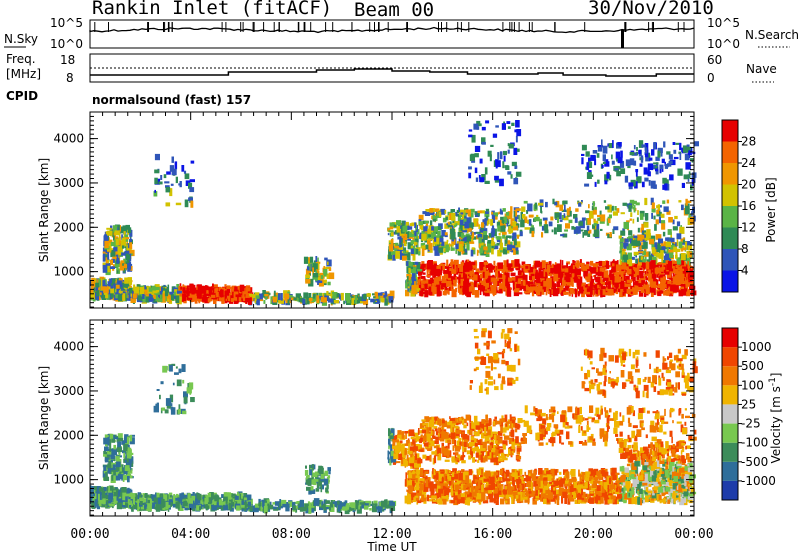  Describe the element at coordinates (745, 271) in the screenshot. I see `power-colorbar-tick-0: 4` at that location.